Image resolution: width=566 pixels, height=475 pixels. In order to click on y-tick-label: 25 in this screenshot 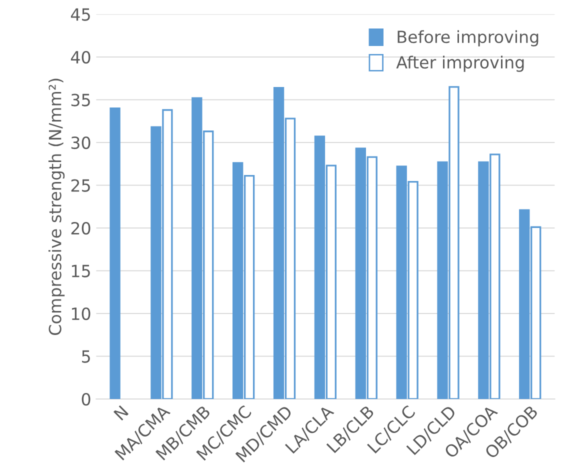, I will do `click(80, 185)`.